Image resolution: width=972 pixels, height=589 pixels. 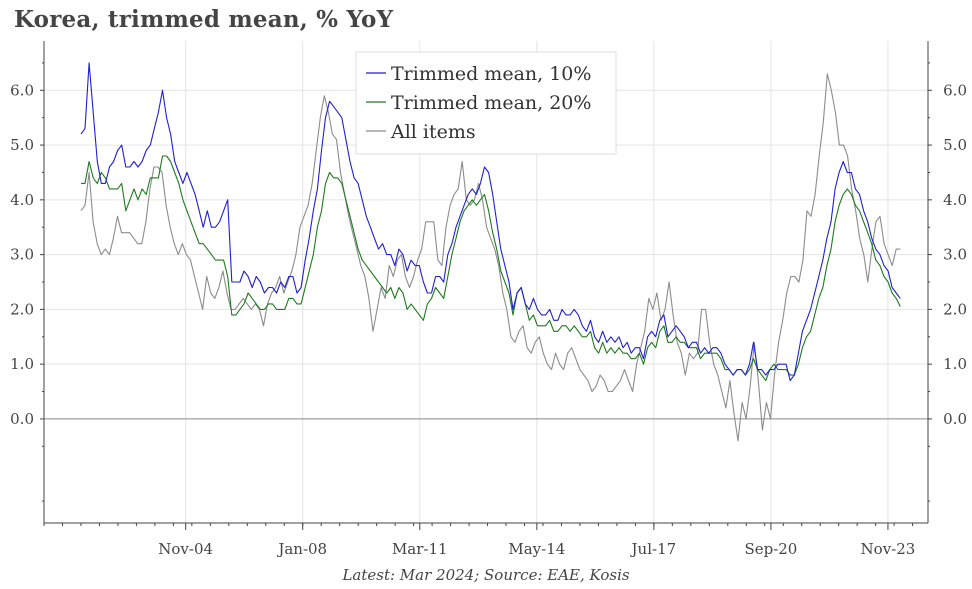 What do you see at coordinates (420, 549) in the screenshot?
I see `x-tick-label: Mar-11` at bounding box center [420, 549].